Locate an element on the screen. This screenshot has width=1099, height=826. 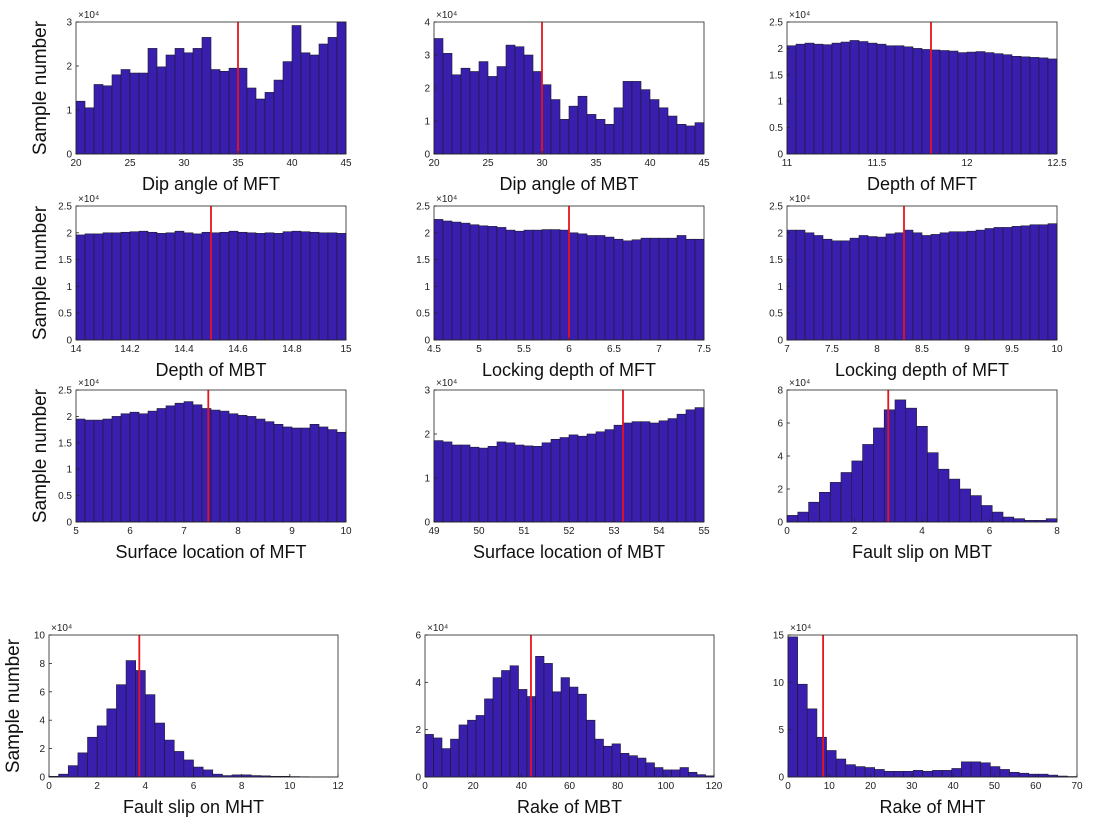
x-tick-label: 4 is located at coordinates (922, 531).